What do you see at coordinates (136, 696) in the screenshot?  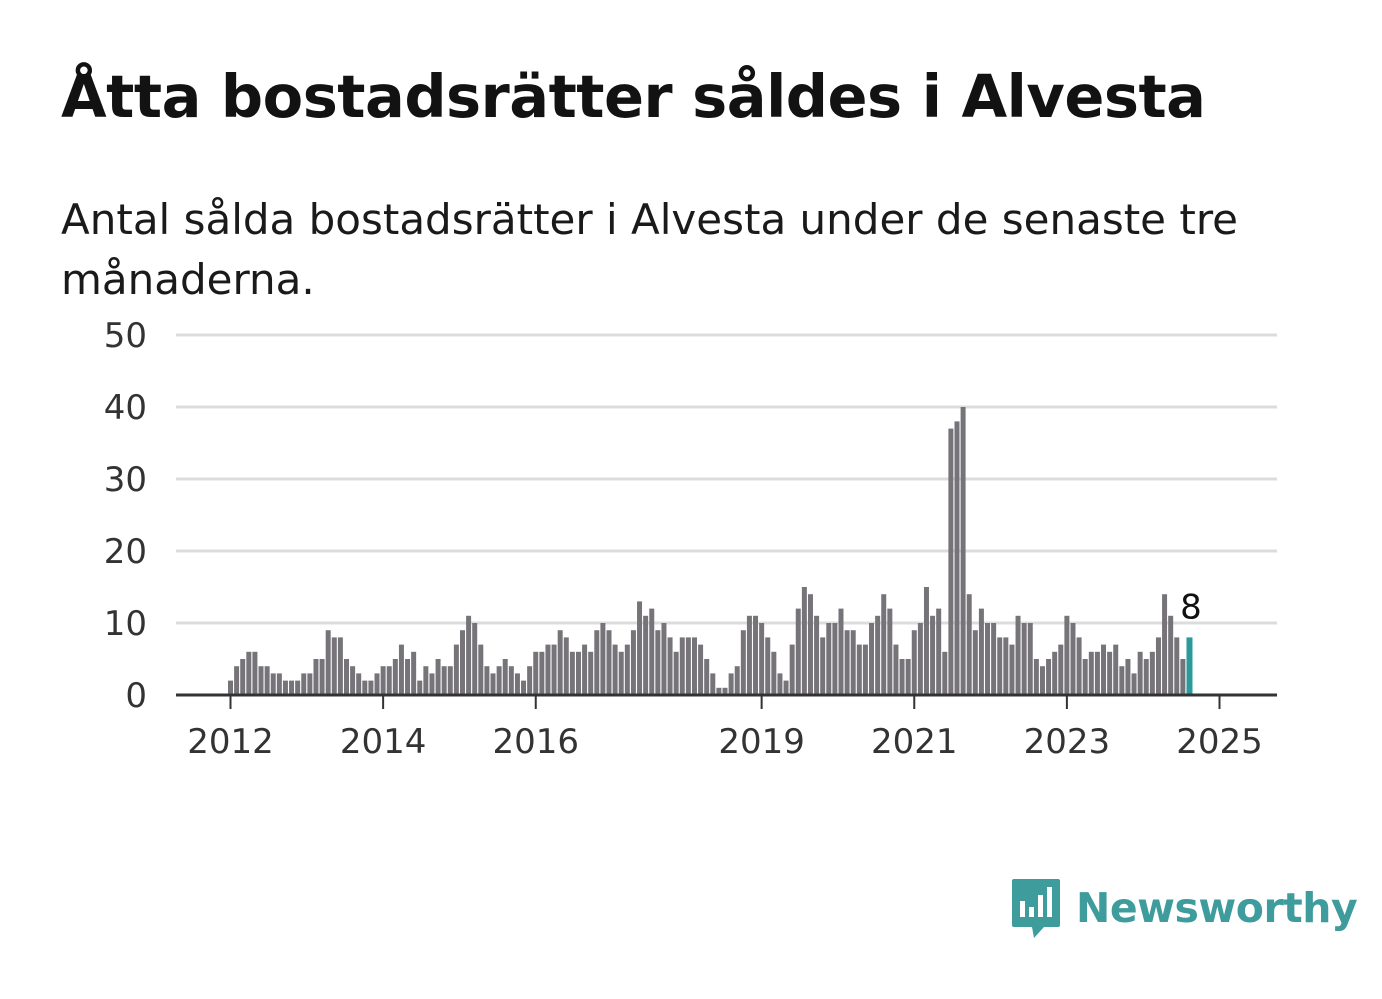 I see `y-tick-label: 0` at bounding box center [136, 696].